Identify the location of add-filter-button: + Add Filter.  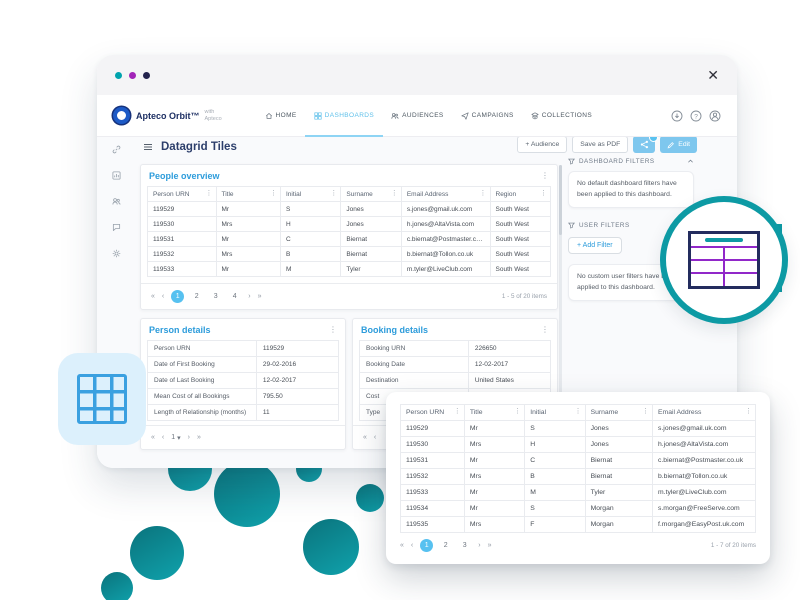
(595, 246).